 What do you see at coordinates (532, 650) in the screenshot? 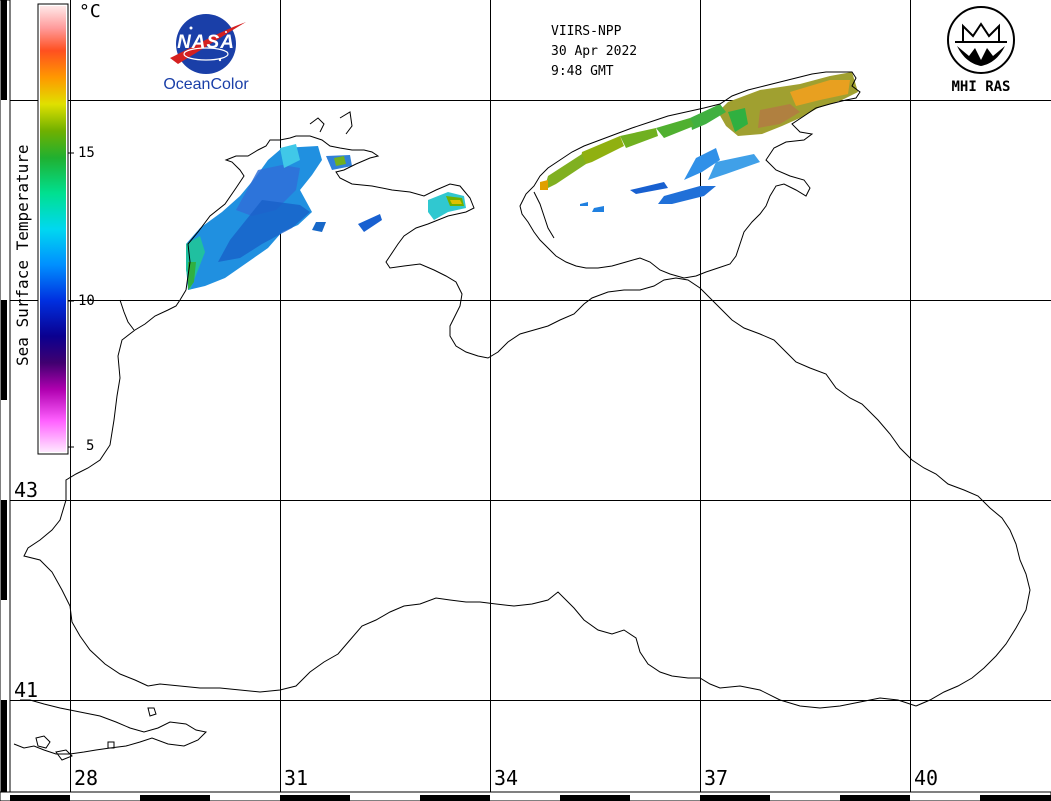
I see `coast-turkey` at bounding box center [532, 650].